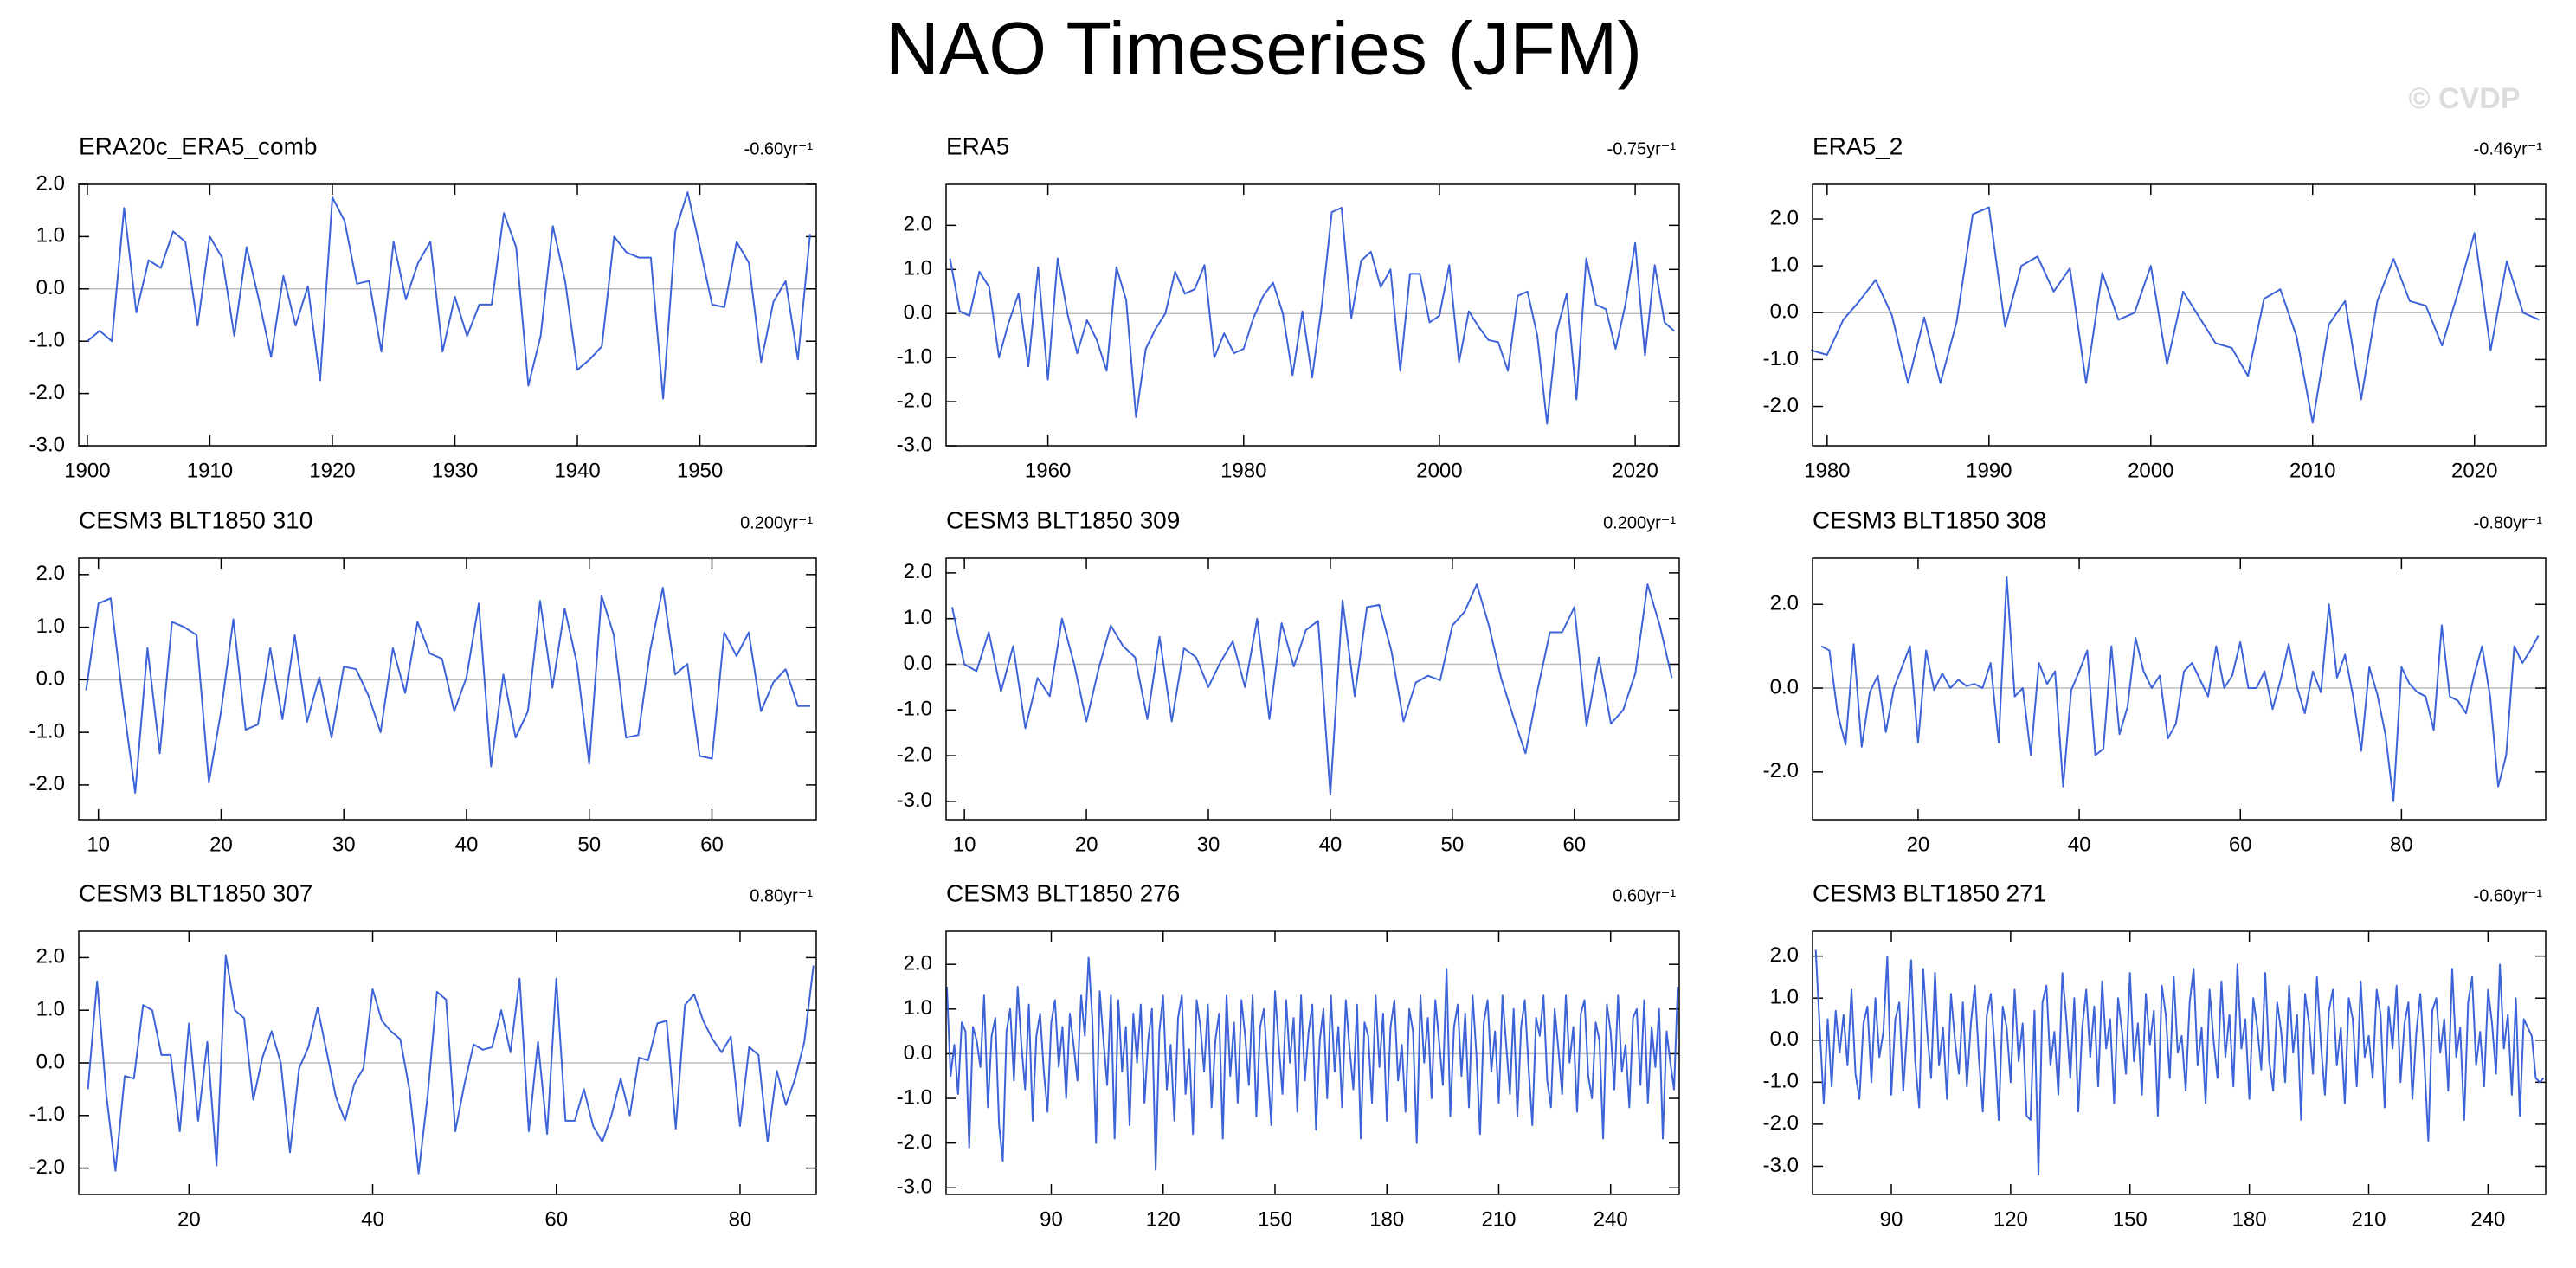 The image size is (2576, 1268). I want to click on panel-title: CESM3 BLT1850 307, so click(195, 892).